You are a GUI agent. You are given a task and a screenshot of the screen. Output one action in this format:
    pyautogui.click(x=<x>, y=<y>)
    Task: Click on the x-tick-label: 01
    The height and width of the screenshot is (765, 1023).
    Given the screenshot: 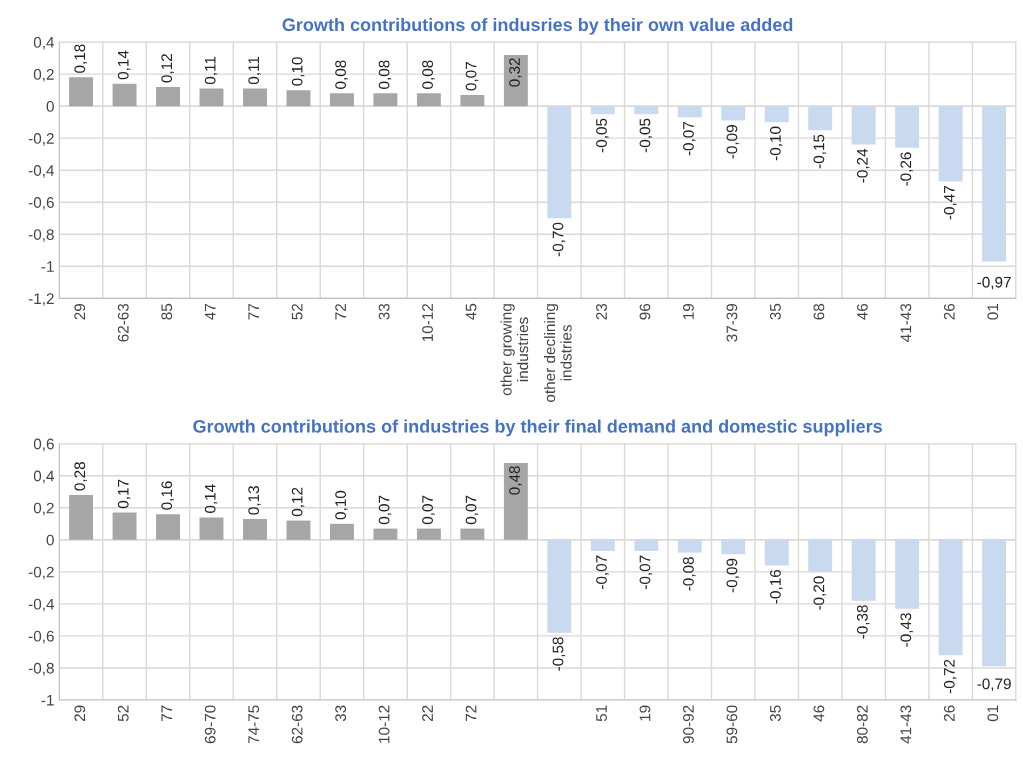 What is the action you would take?
    pyautogui.click(x=993, y=713)
    